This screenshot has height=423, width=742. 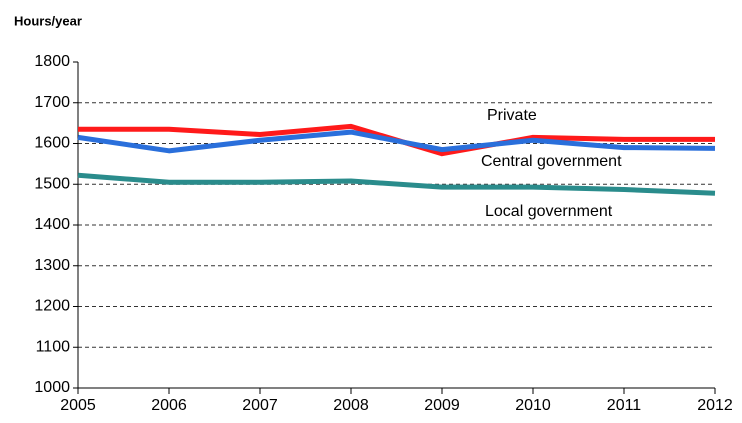 What do you see at coordinates (53, 346) in the screenshot?
I see `y-tick-label: 1100` at bounding box center [53, 346].